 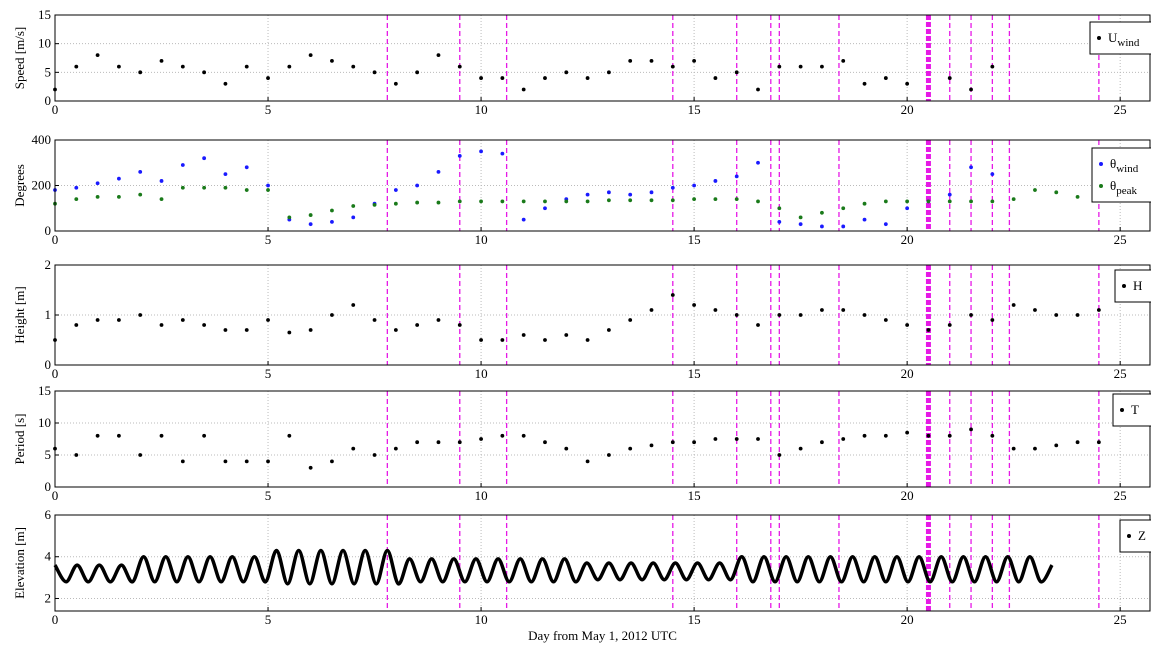 What do you see at coordinates (602, 439) in the screenshot?
I see `plot-frame` at bounding box center [602, 439].